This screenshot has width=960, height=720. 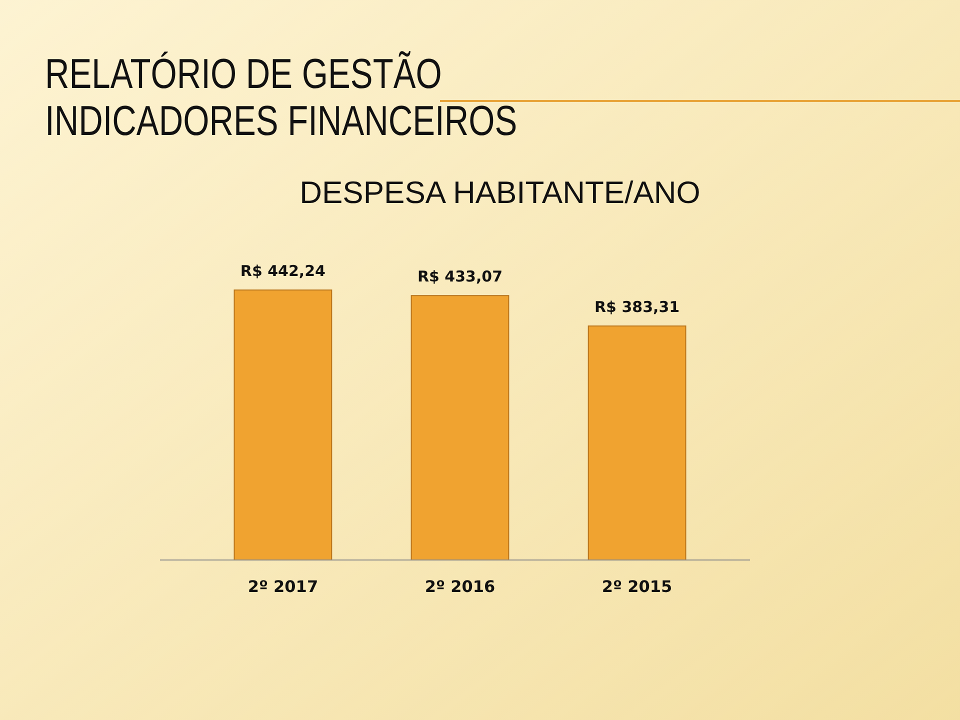 I want to click on chart-title: RELATÓRIO DE GESTÃO INDICADORES FINANCEIROS, so click(x=281, y=97).